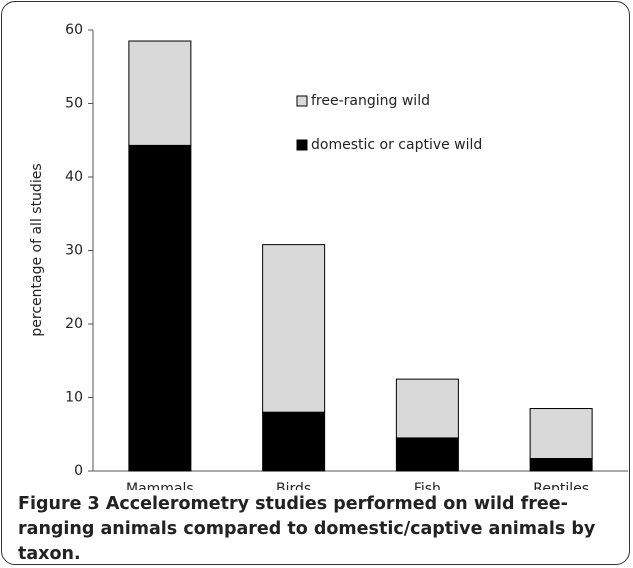 The image size is (633, 568). Describe the element at coordinates (74, 398) in the screenshot. I see `y-tick-label: 10` at that location.